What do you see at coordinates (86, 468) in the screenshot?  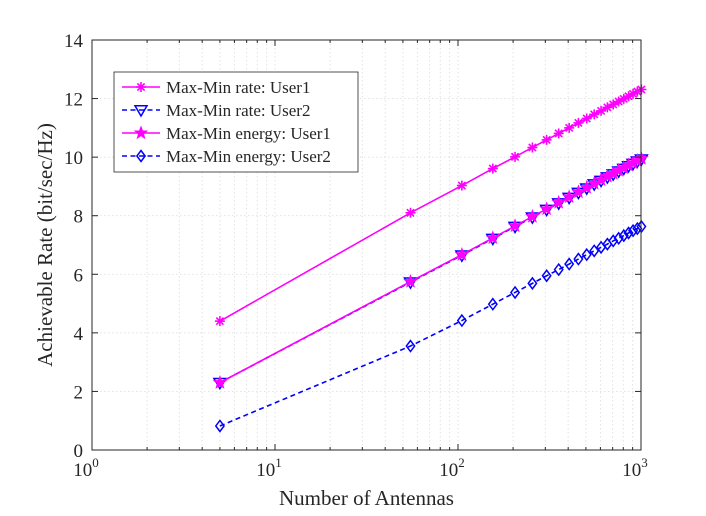 I see `x-tick-label: 10⁰` at bounding box center [86, 468].